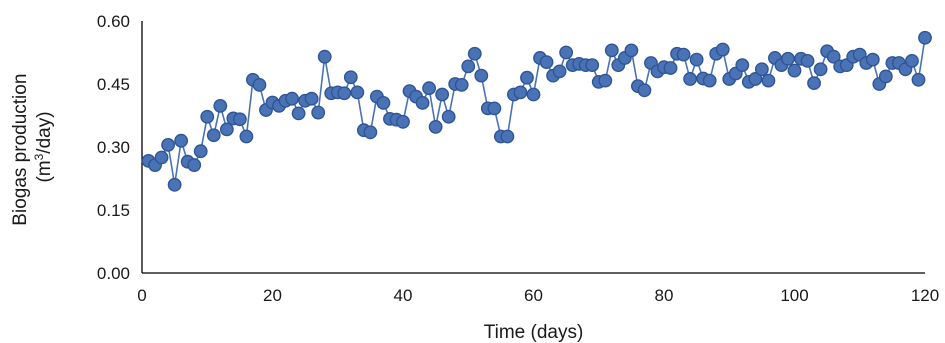 Image resolution: width=945 pixels, height=343 pixels. I want to click on y-axis-title-line2: (m3/day), so click(43, 146).